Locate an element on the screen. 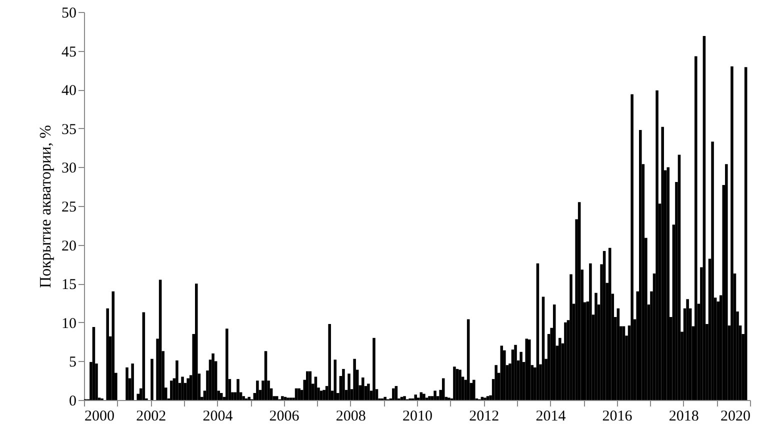  y-tick-label: 50 is located at coordinates (69, 14).